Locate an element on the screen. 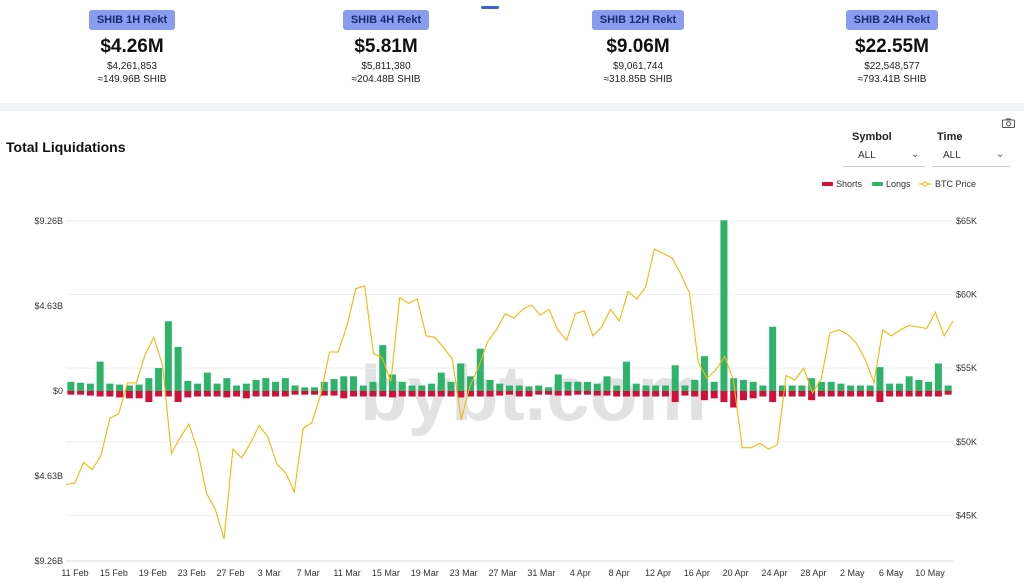 This screenshot has width=1024, height=583. legend-btc: BTC Price is located at coordinates (955, 184).